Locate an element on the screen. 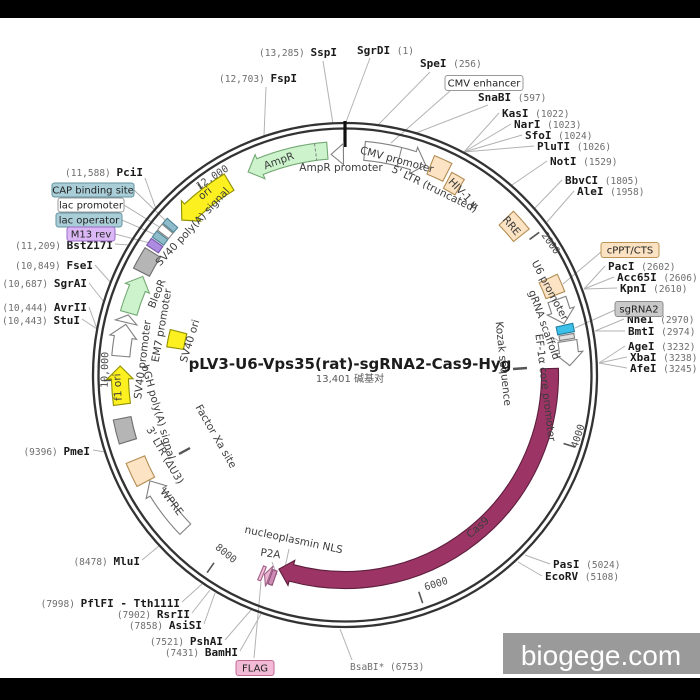 The image size is (700, 700). feature-flag is located at coordinates (262, 573).